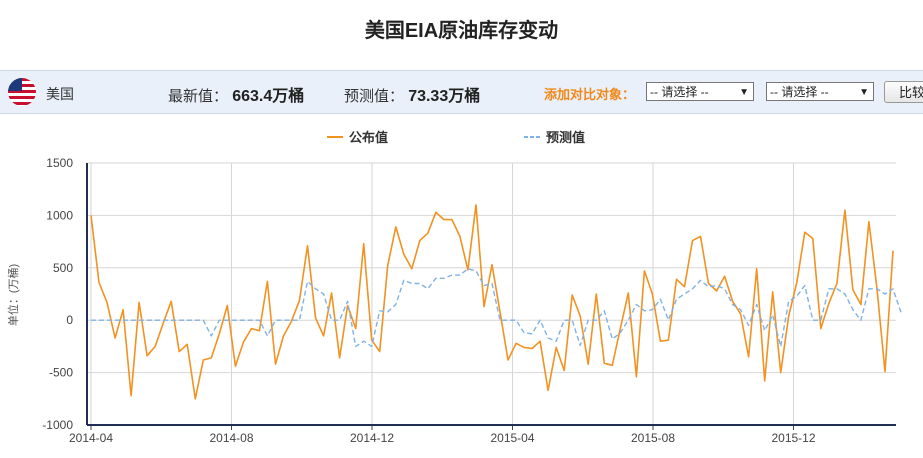 The width and height of the screenshot is (923, 458). What do you see at coordinates (59, 215) in the screenshot?
I see `y-tick-label: 1000` at bounding box center [59, 215].